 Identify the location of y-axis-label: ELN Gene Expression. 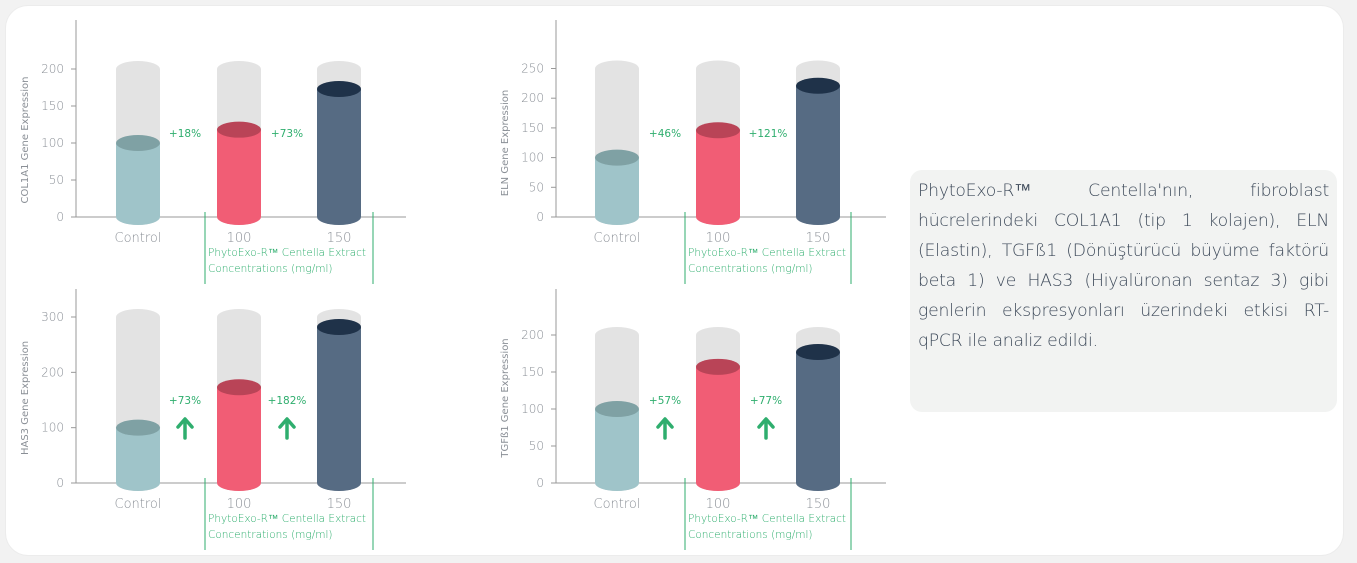
(505, 143).